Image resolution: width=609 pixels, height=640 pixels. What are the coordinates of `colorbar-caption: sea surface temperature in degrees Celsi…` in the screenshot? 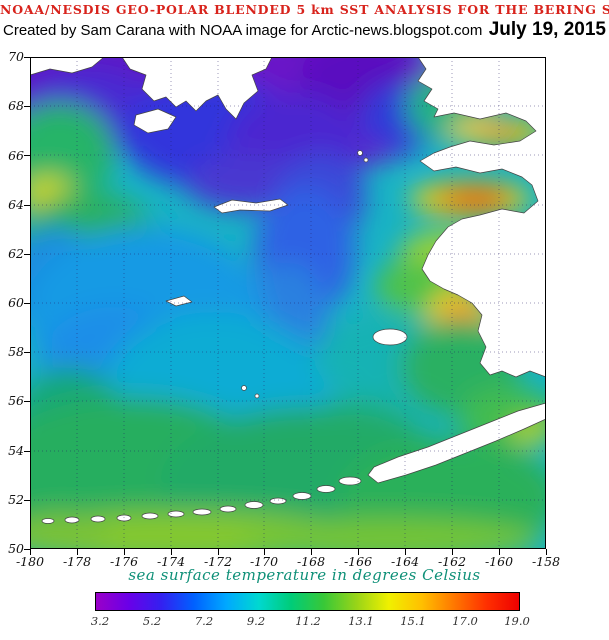 It's located at (304, 575).